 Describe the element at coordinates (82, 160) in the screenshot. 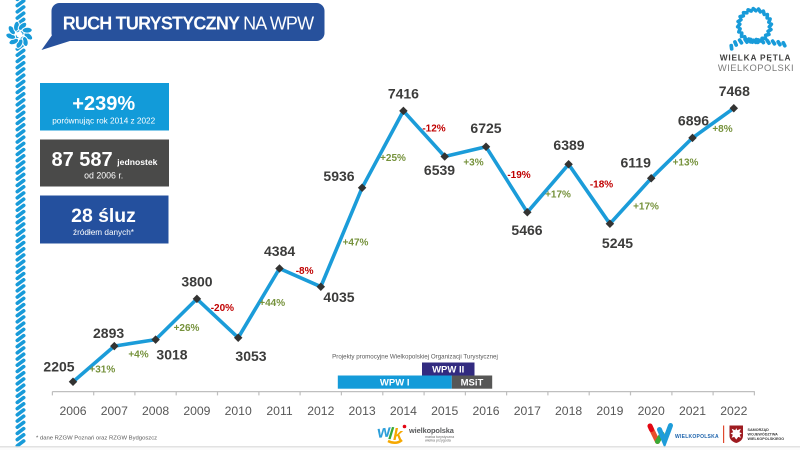

I see `svg-text: 87 587` at that location.